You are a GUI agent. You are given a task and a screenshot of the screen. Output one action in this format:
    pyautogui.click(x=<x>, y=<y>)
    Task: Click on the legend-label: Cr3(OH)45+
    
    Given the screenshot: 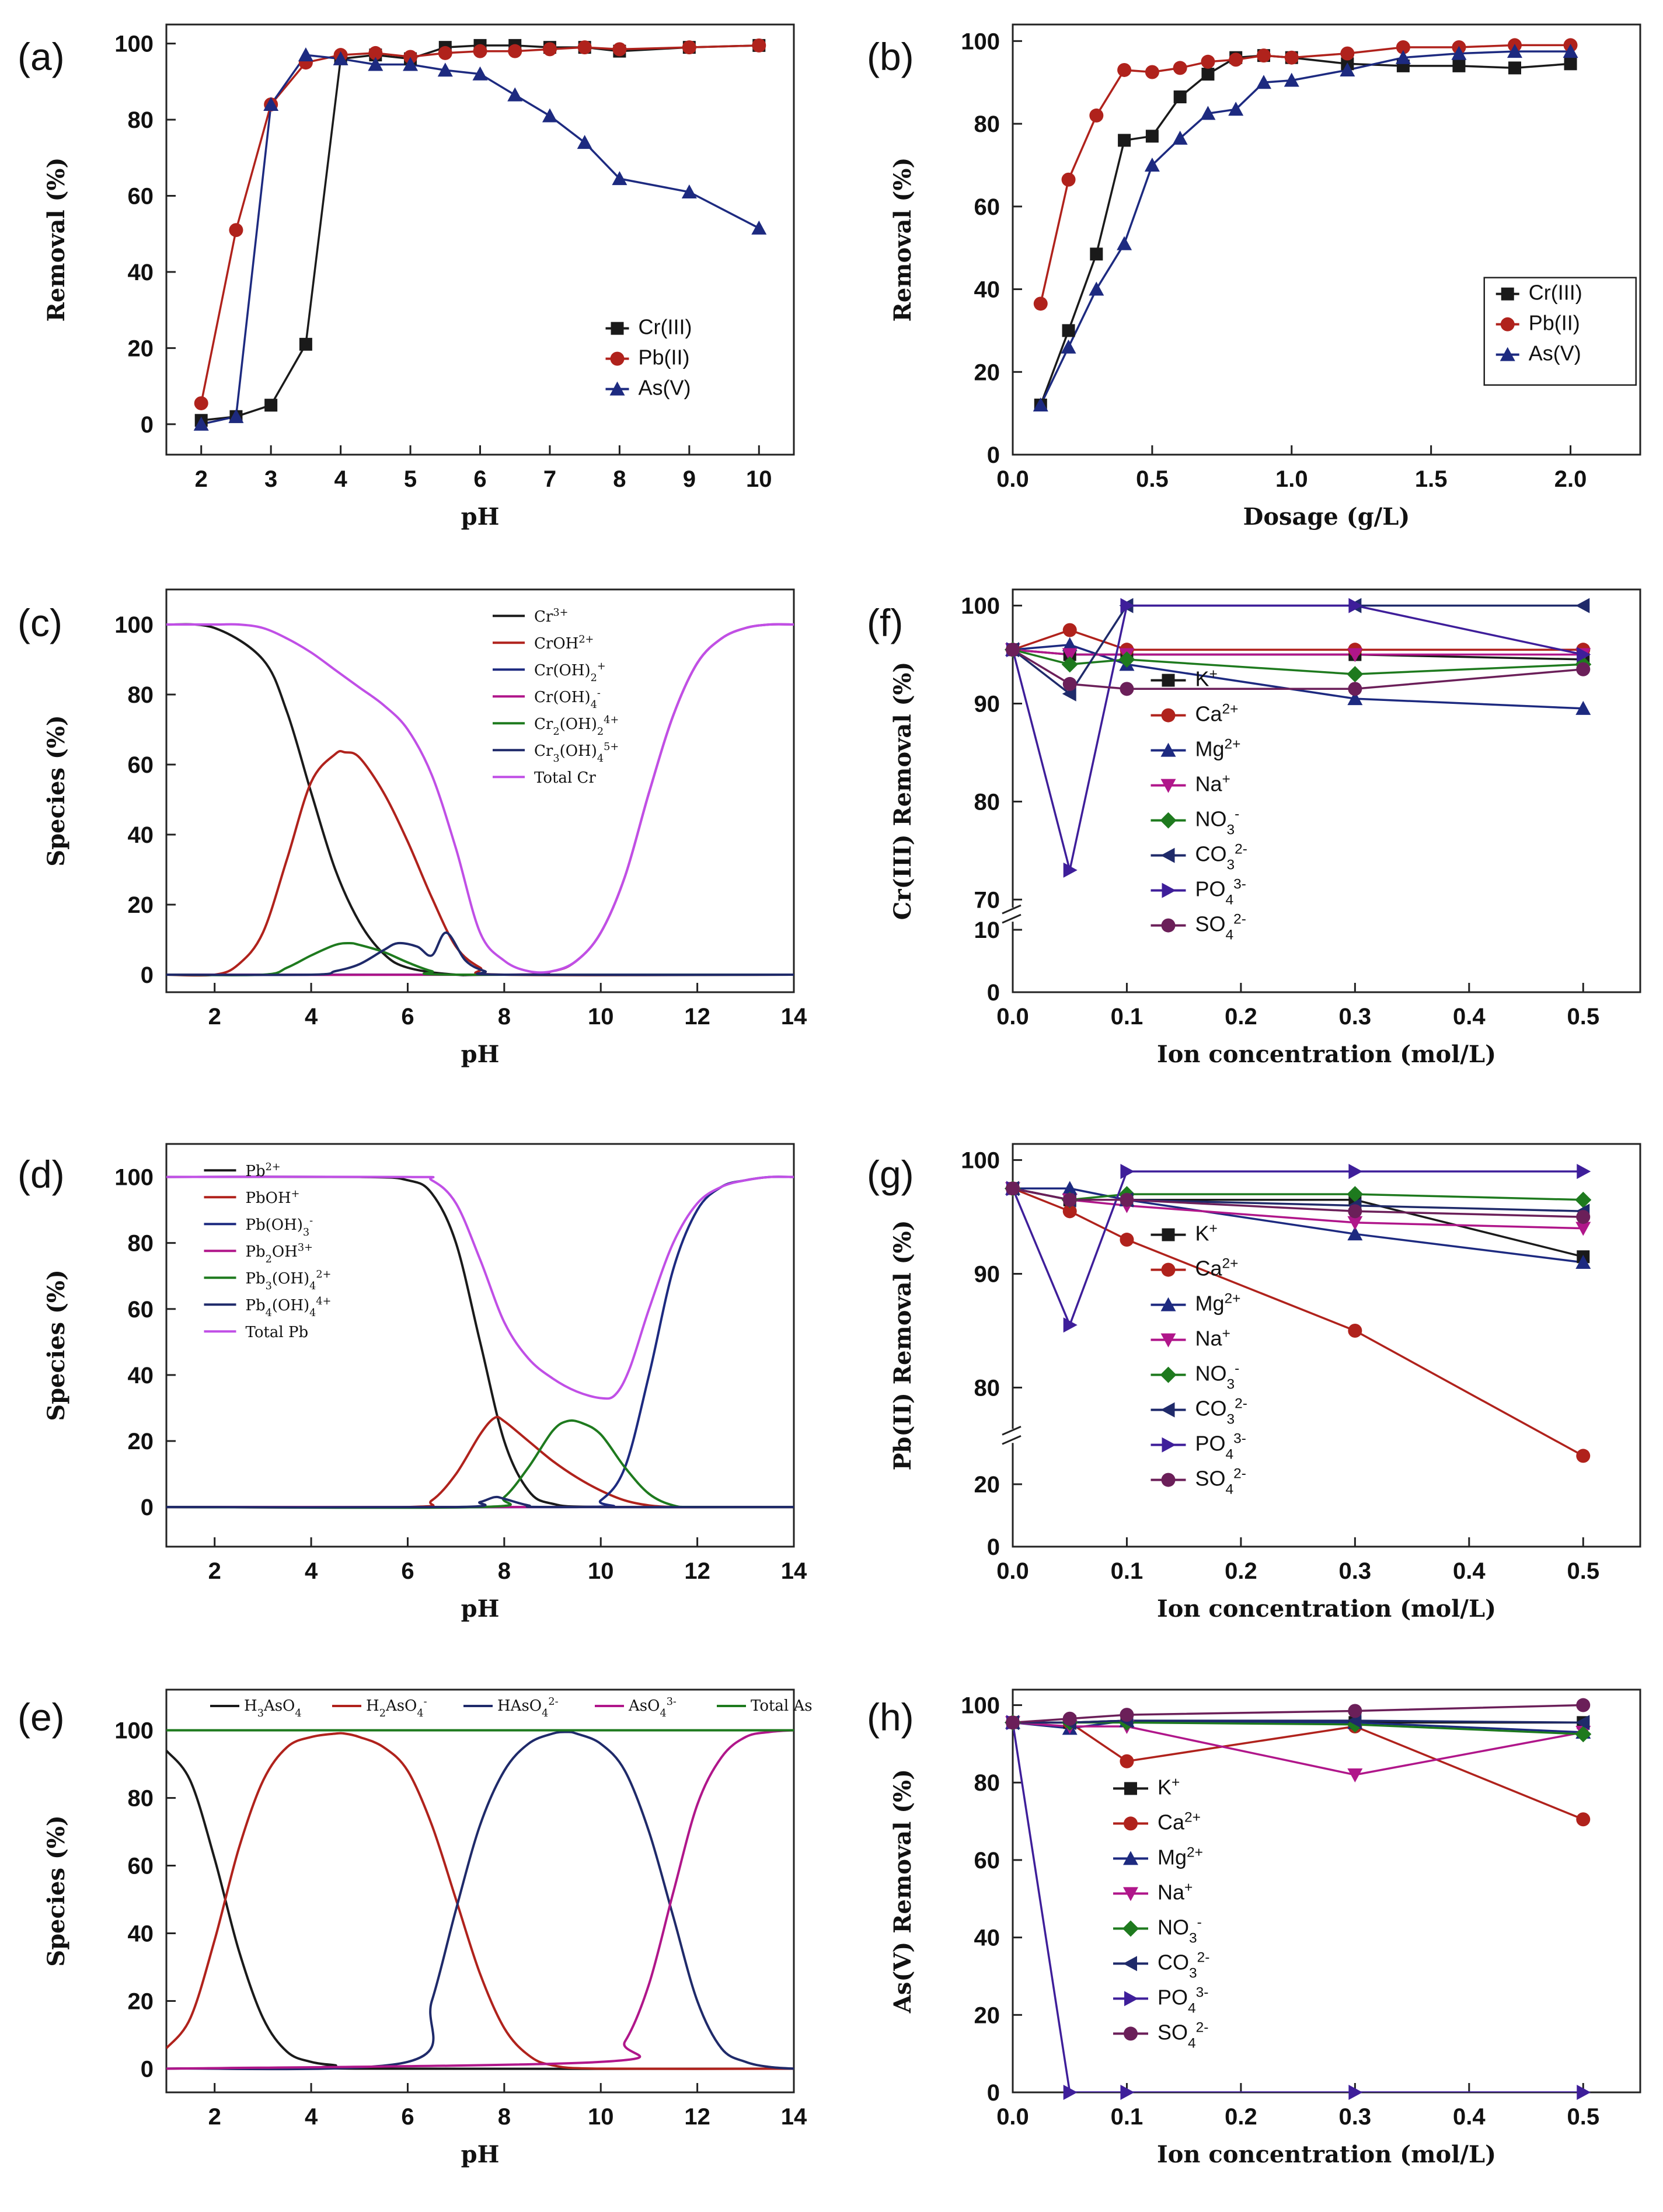 What is the action you would take?
    pyautogui.click(x=576, y=753)
    